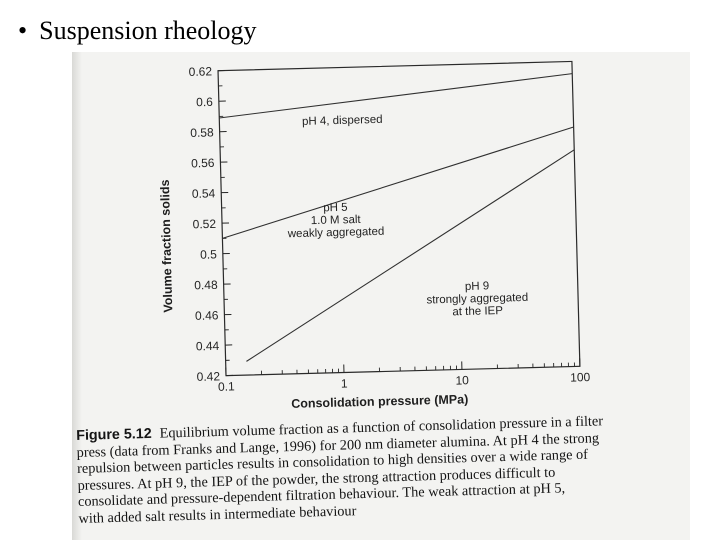  I want to click on series-label-2-line-0: pH 9, so click(477, 286).